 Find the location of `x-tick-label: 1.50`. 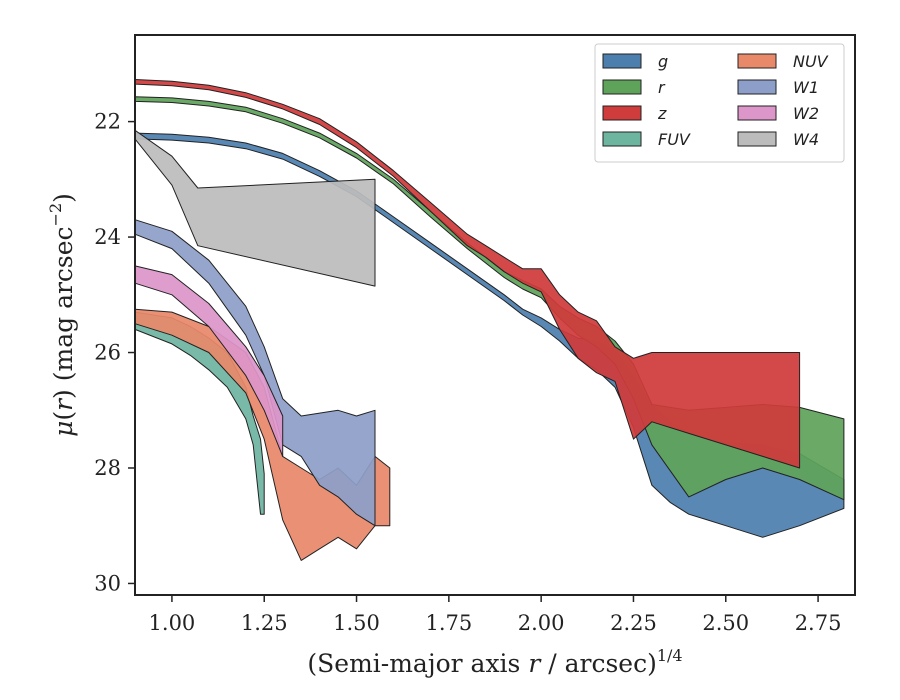

x-tick-label: 1.50 is located at coordinates (356, 623).